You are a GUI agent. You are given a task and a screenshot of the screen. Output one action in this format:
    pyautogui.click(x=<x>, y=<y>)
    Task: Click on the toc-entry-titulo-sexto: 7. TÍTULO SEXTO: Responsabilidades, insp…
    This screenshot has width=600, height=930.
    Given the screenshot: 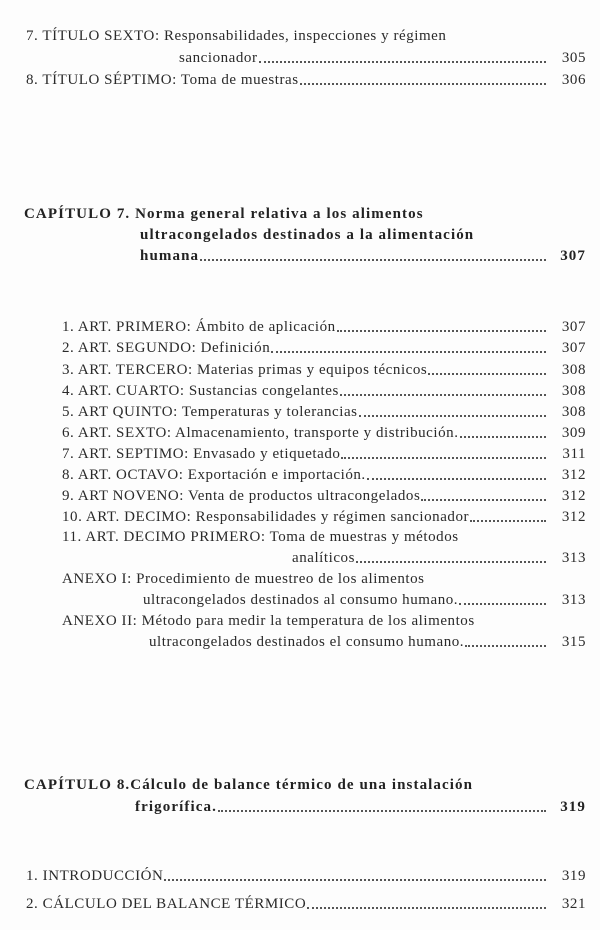 What is the action you would take?
    pyautogui.click(x=306, y=36)
    